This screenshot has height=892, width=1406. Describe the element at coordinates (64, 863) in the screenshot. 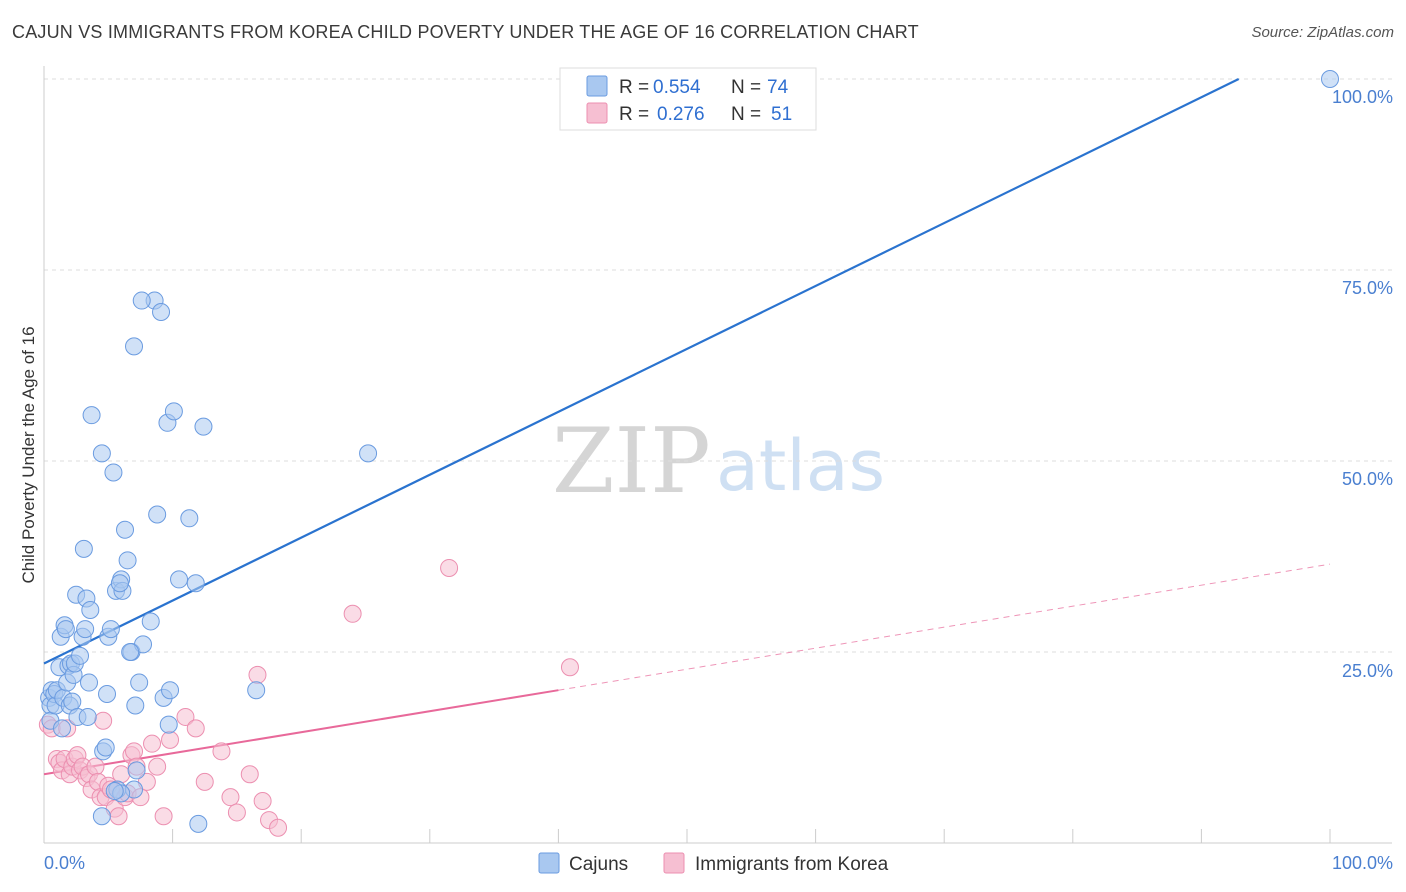

I see `x-tick-label-0: 0.0%` at that location.